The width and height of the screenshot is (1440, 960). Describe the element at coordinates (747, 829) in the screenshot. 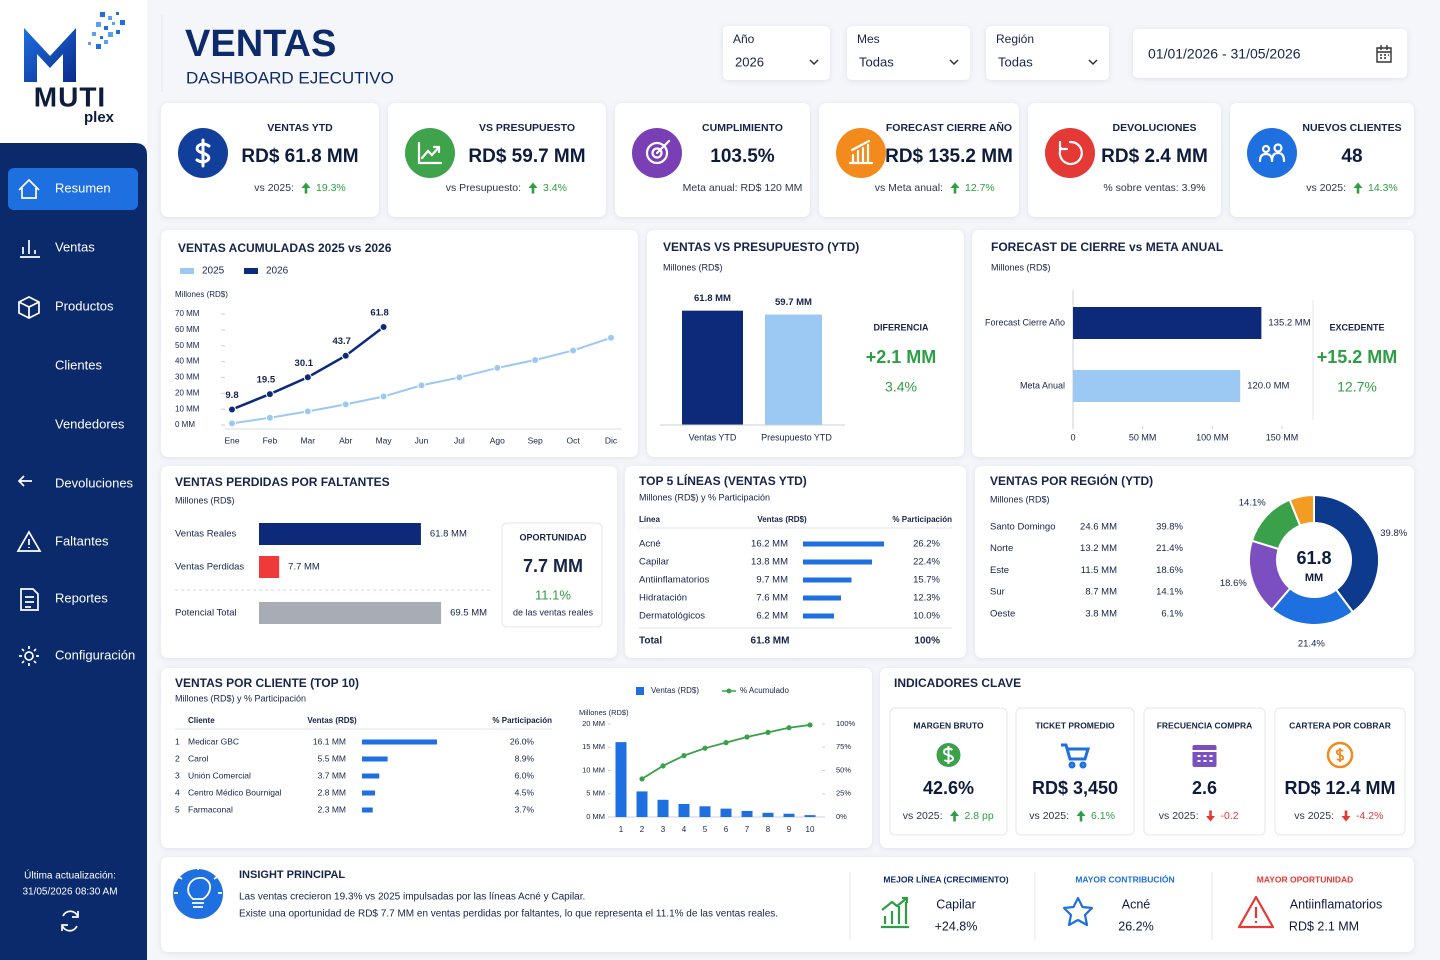

I see `x-tick-label: 7` at that location.